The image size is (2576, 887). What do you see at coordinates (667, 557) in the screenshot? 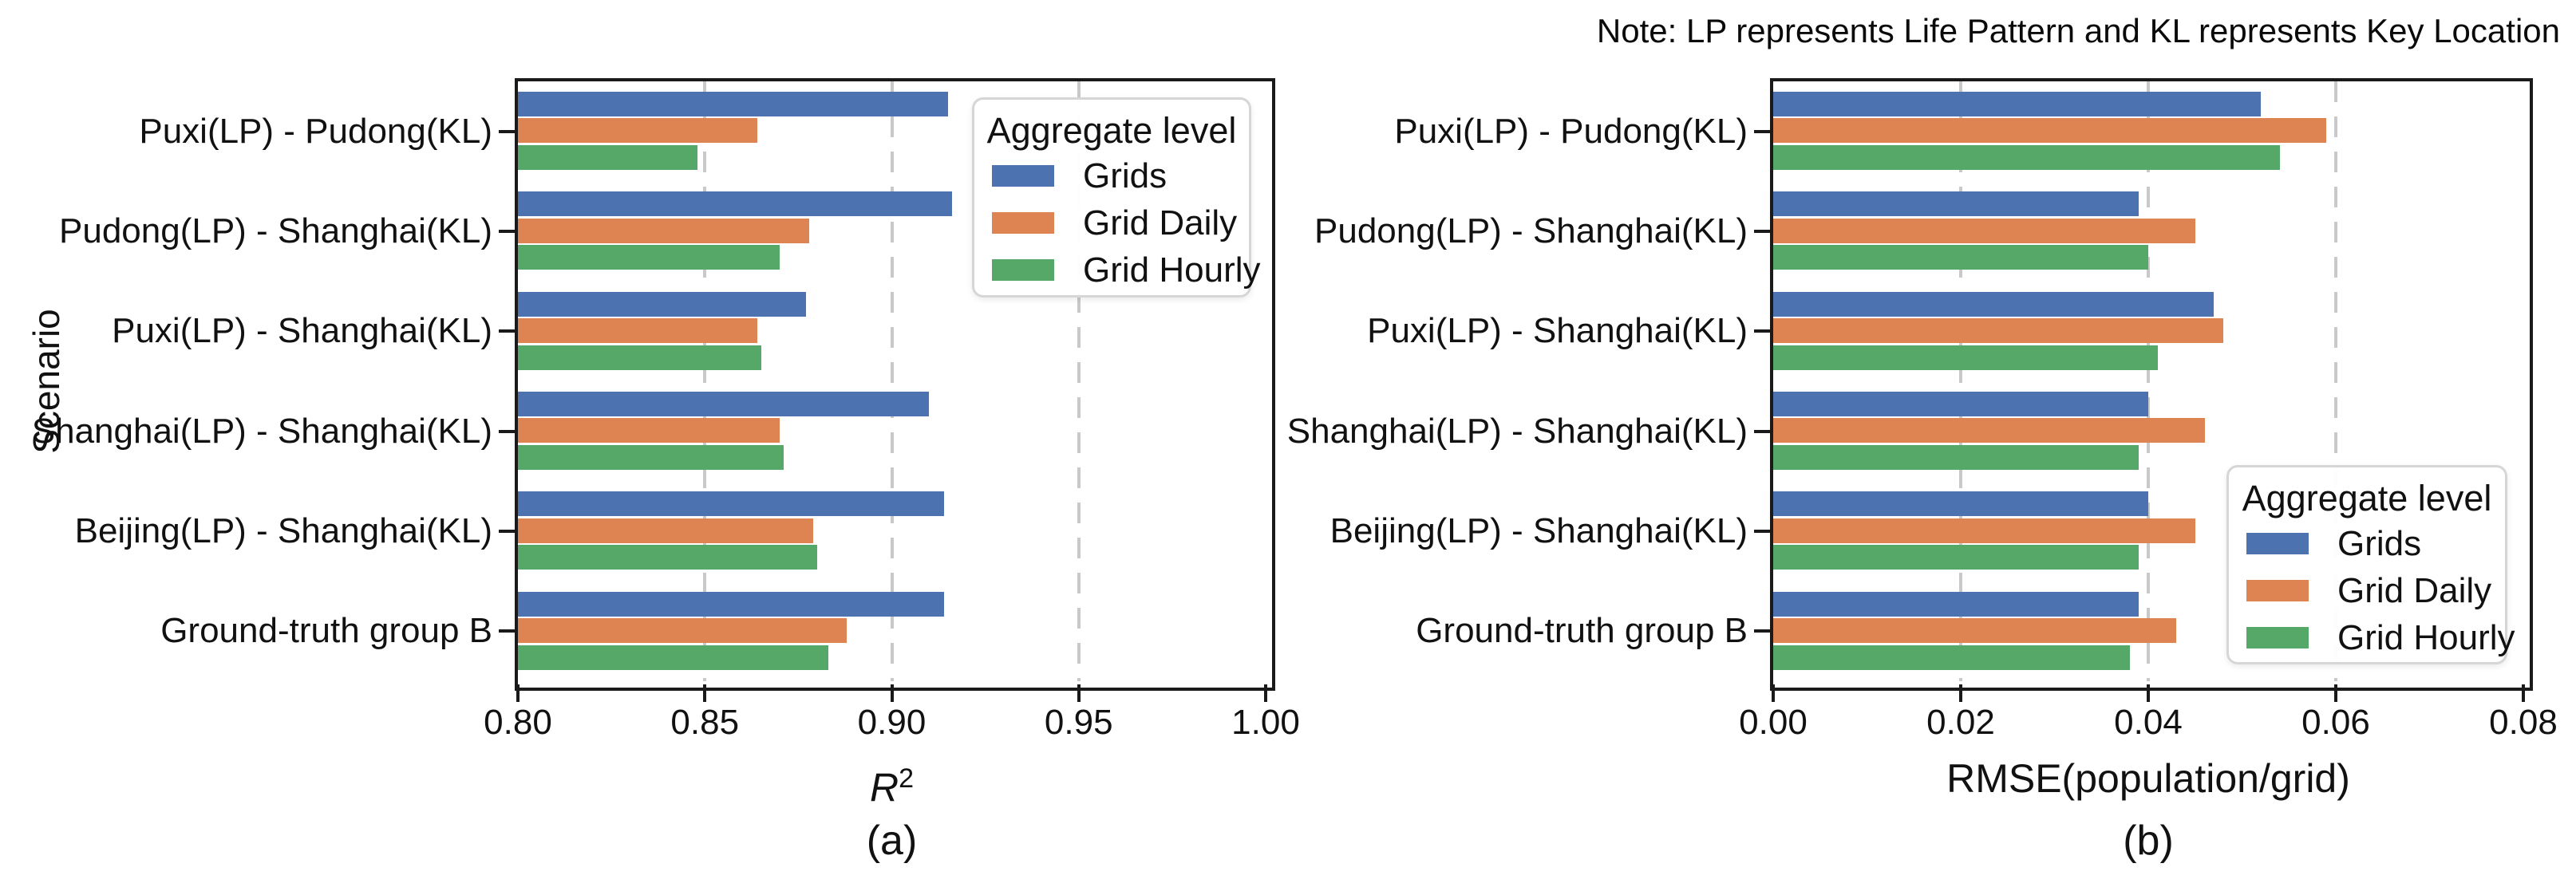
I see `bar-a-s2-c4` at bounding box center [667, 557].